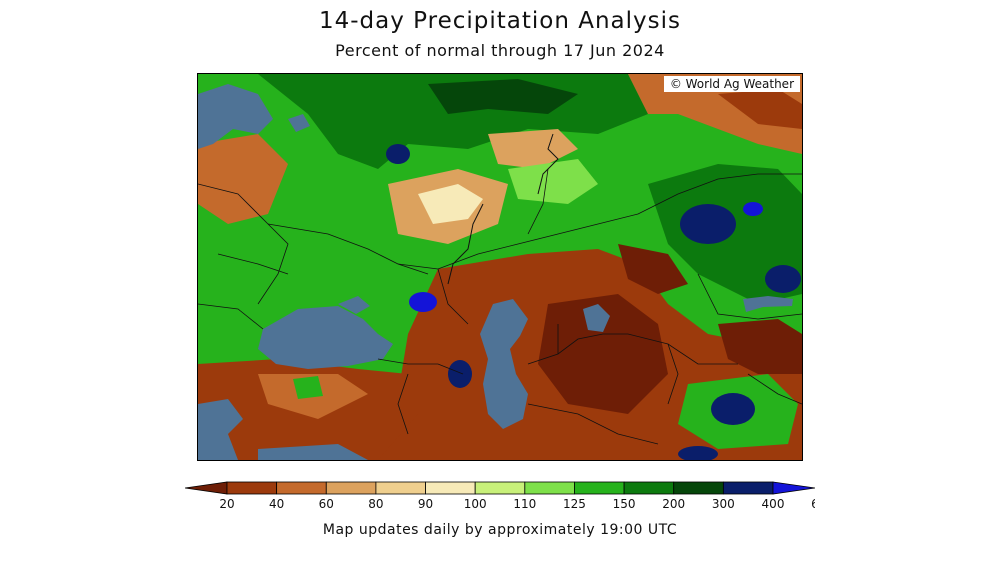 The image size is (1000, 562). What do you see at coordinates (276, 504) in the screenshot?
I see `legend-label: 40` at bounding box center [276, 504].